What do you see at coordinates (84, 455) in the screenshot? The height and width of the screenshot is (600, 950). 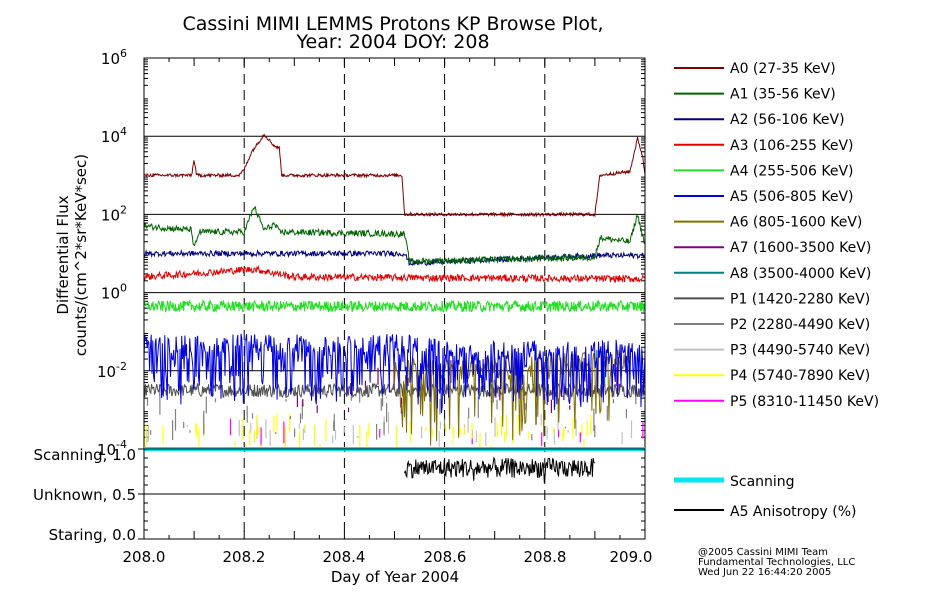 I see `lower-tick-label-scanning: Scanning, 1.0` at bounding box center [84, 455].